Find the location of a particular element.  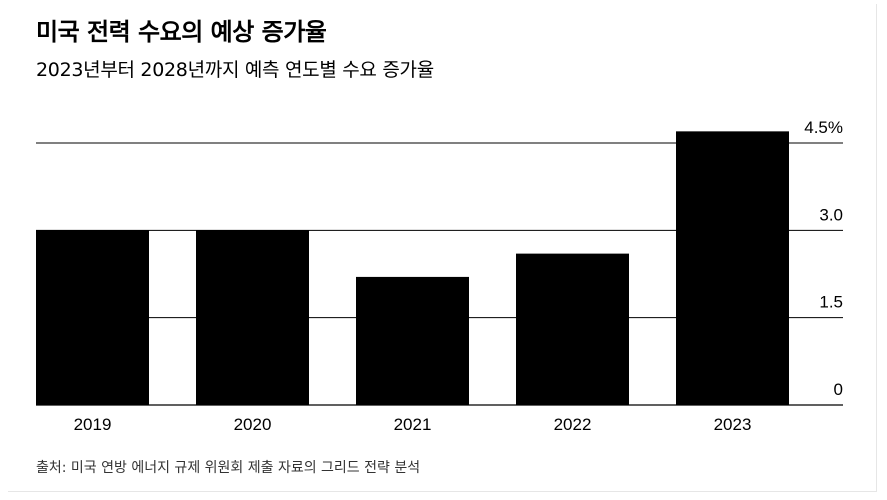

x-tick-label: 2022 is located at coordinates (573, 424).